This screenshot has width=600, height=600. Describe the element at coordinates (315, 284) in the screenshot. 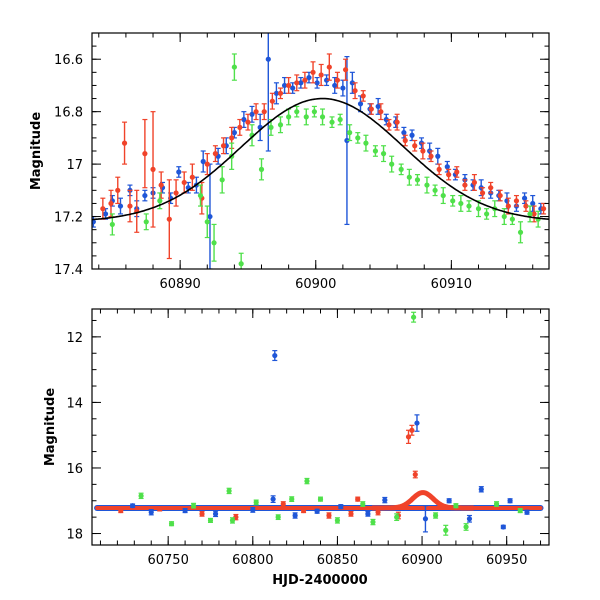

I see `top-xtick-label: 60900` at that location.